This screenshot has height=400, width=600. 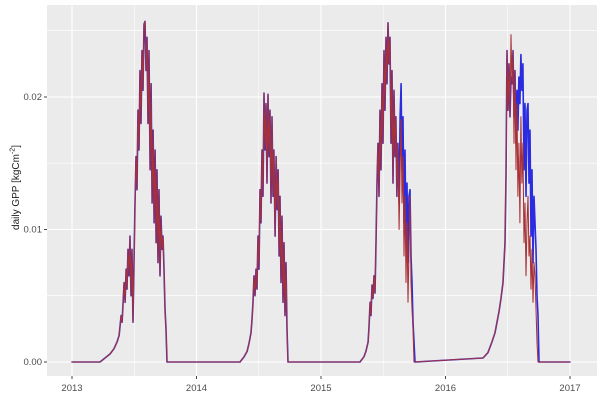 What do you see at coordinates (33, 97) in the screenshot?
I see `y-tick-label: 0.02` at bounding box center [33, 97].